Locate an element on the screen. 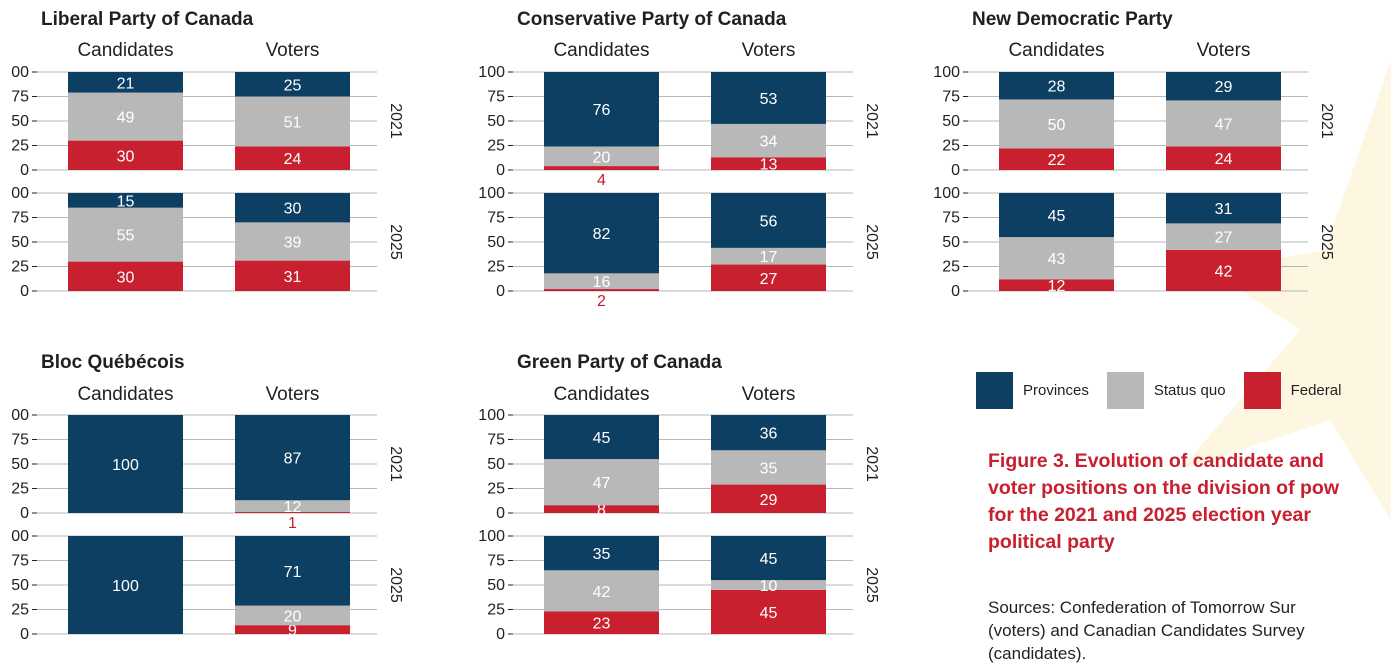 The height and width of the screenshot is (665, 1391). data-label: 56 is located at coordinates (769, 221).